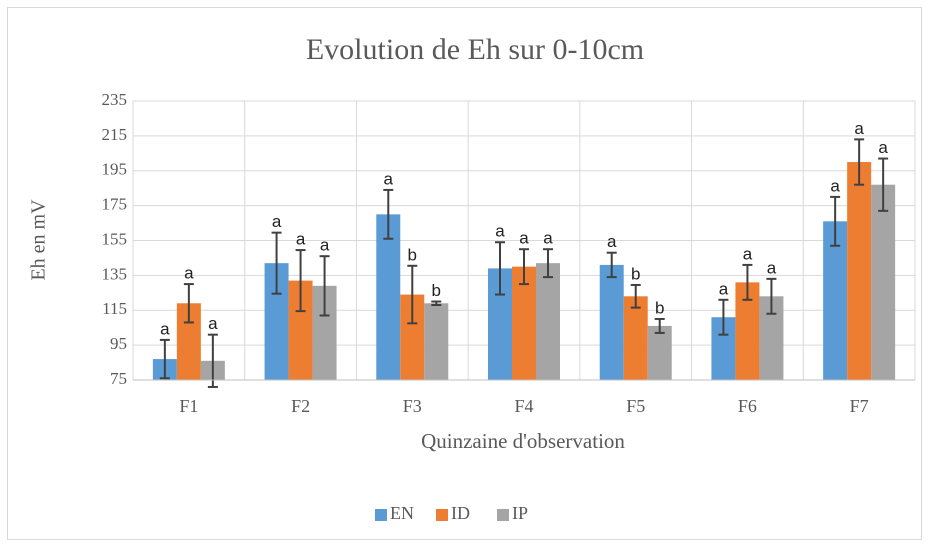  Describe the element at coordinates (115, 204) in the screenshot. I see `y-tick-label: 175` at that location.